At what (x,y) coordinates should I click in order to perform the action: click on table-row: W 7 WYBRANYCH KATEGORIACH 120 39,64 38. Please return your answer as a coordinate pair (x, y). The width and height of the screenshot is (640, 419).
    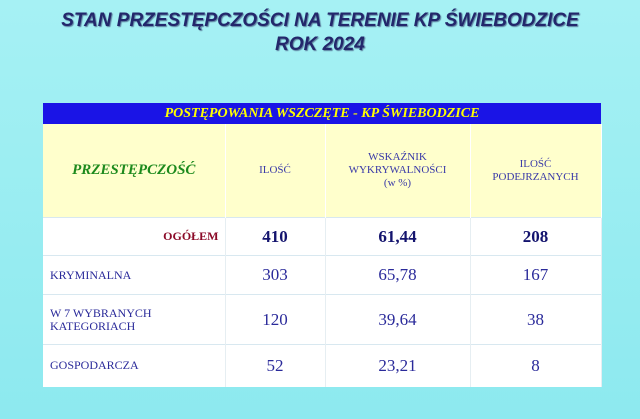
    Looking at the image, I should click on (322, 319).